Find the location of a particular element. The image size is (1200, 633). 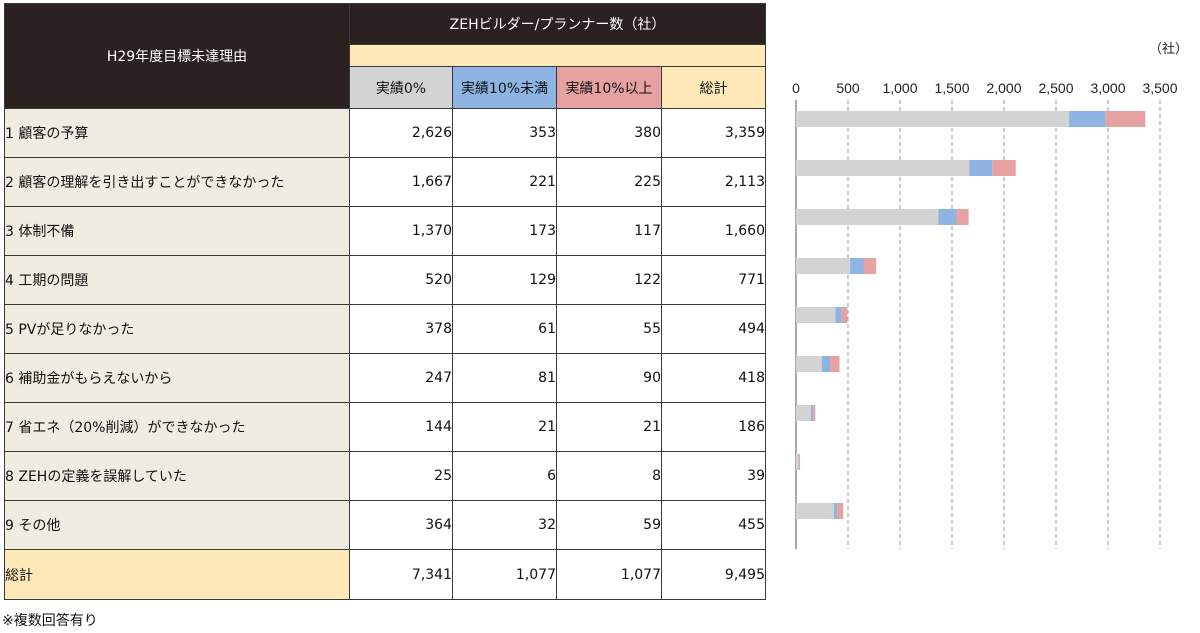

cell-total: 455 is located at coordinates (713, 525).